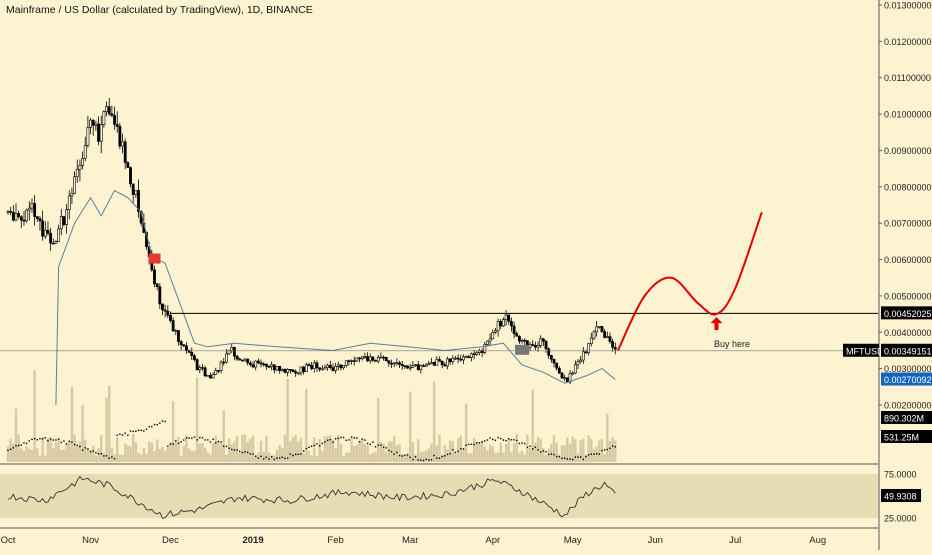 This screenshot has height=555, width=932. Describe the element at coordinates (900, 475) in the screenshot. I see `rsi-tick-label: 75.0000` at that location.